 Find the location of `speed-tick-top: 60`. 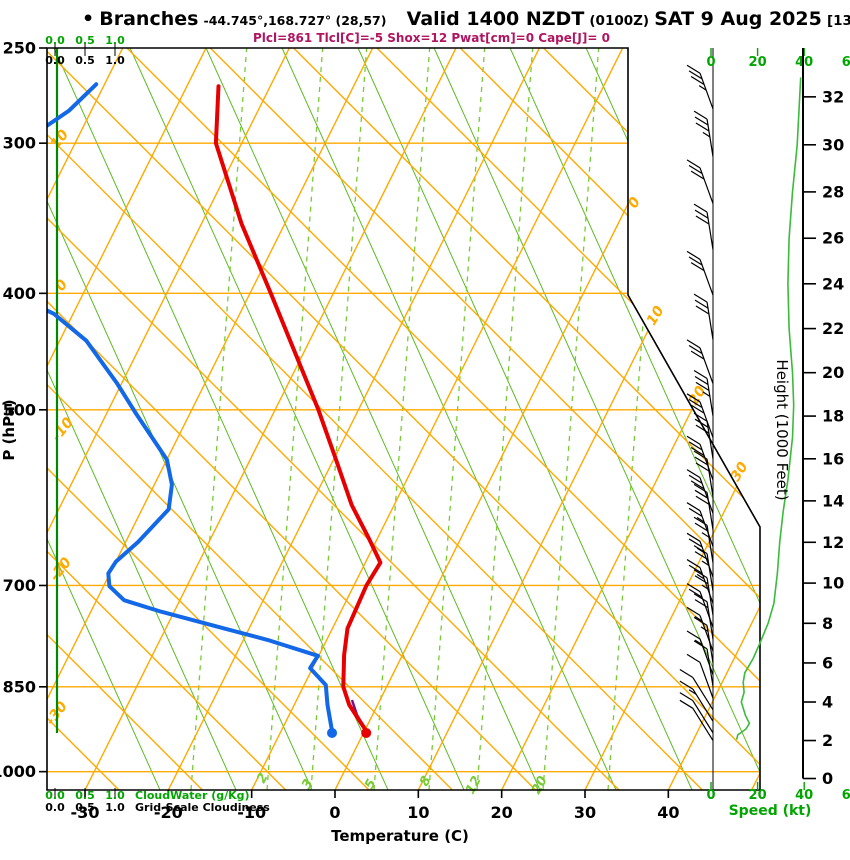

speed-tick-top: 60 is located at coordinates (846, 62).